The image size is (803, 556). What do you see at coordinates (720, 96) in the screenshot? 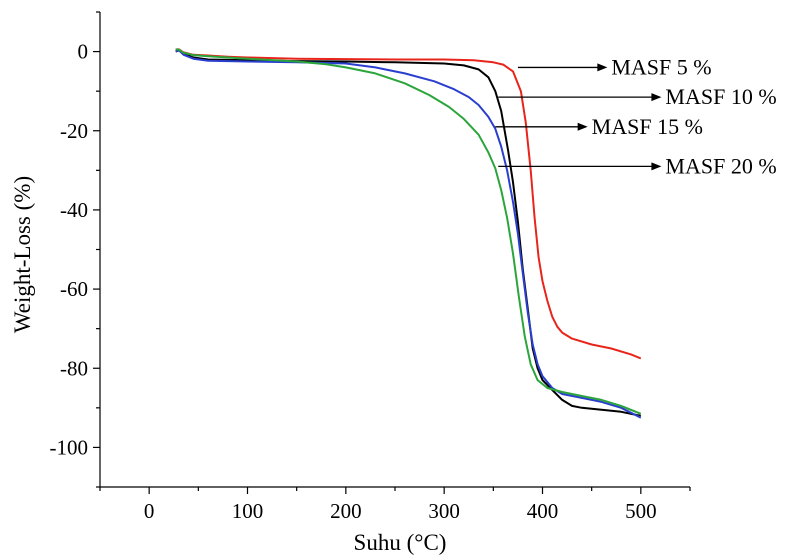
I see `annotation-label: MASF 10 %` at bounding box center [720, 96].